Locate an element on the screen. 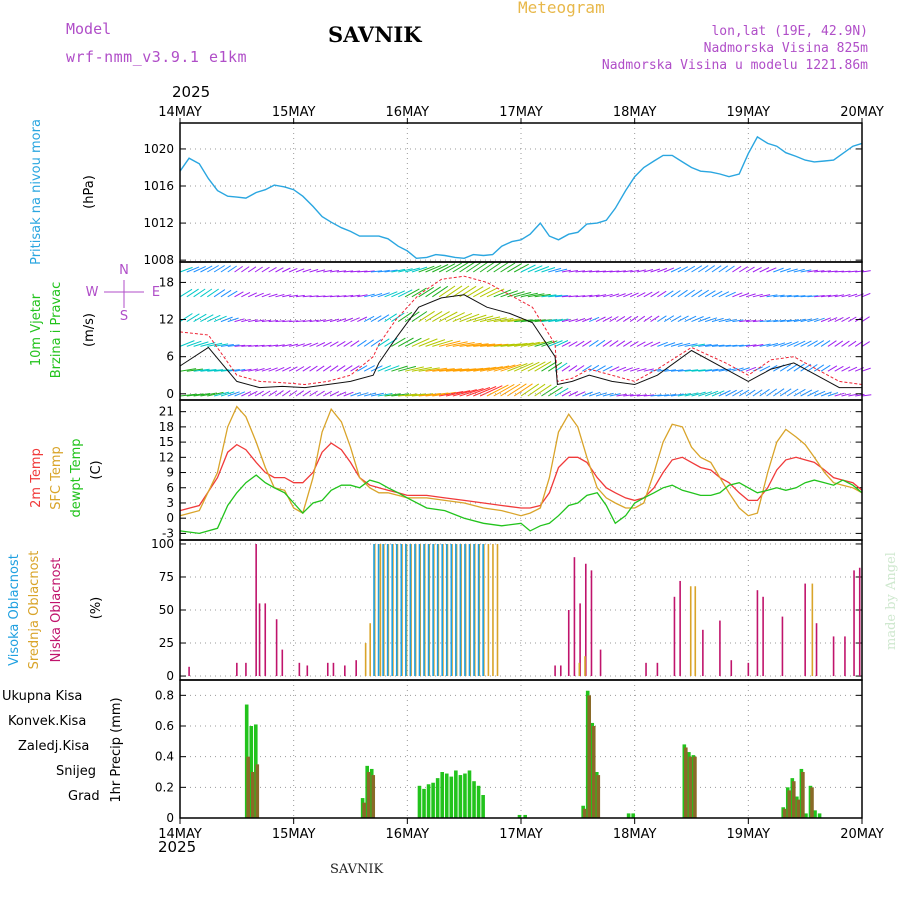 The height and width of the screenshot is (900, 900). product-title: Meteogram is located at coordinates (561, 8).